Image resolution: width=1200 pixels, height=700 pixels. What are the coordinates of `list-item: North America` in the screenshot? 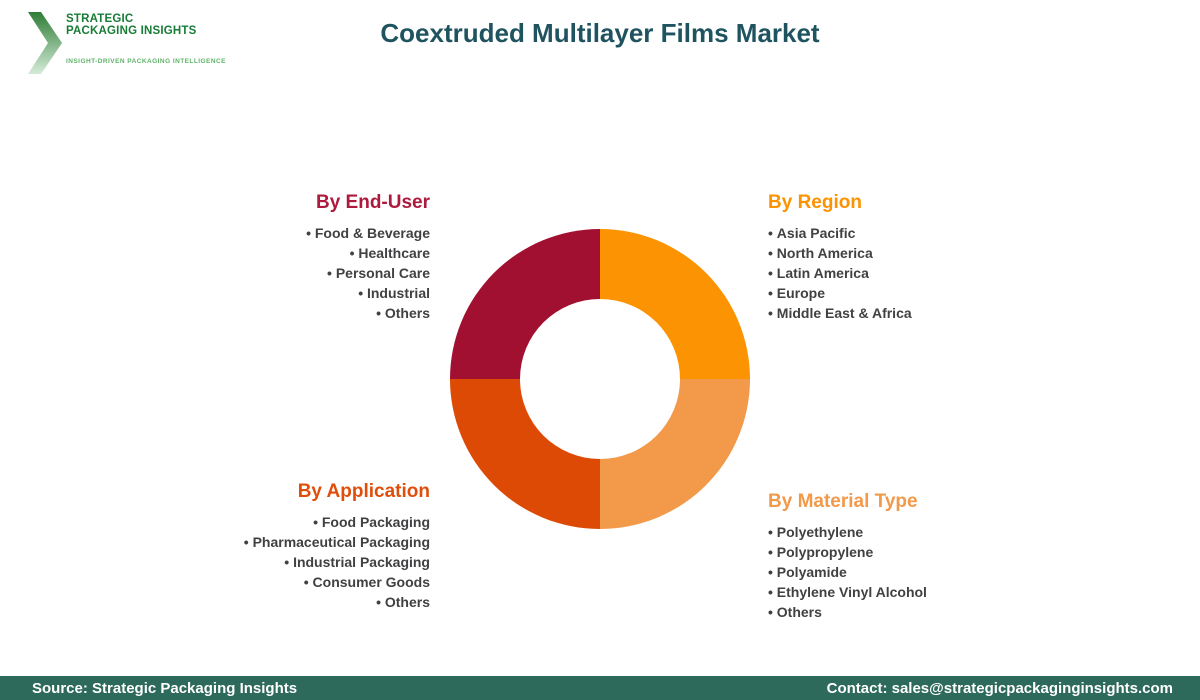 It's located at (898, 253).